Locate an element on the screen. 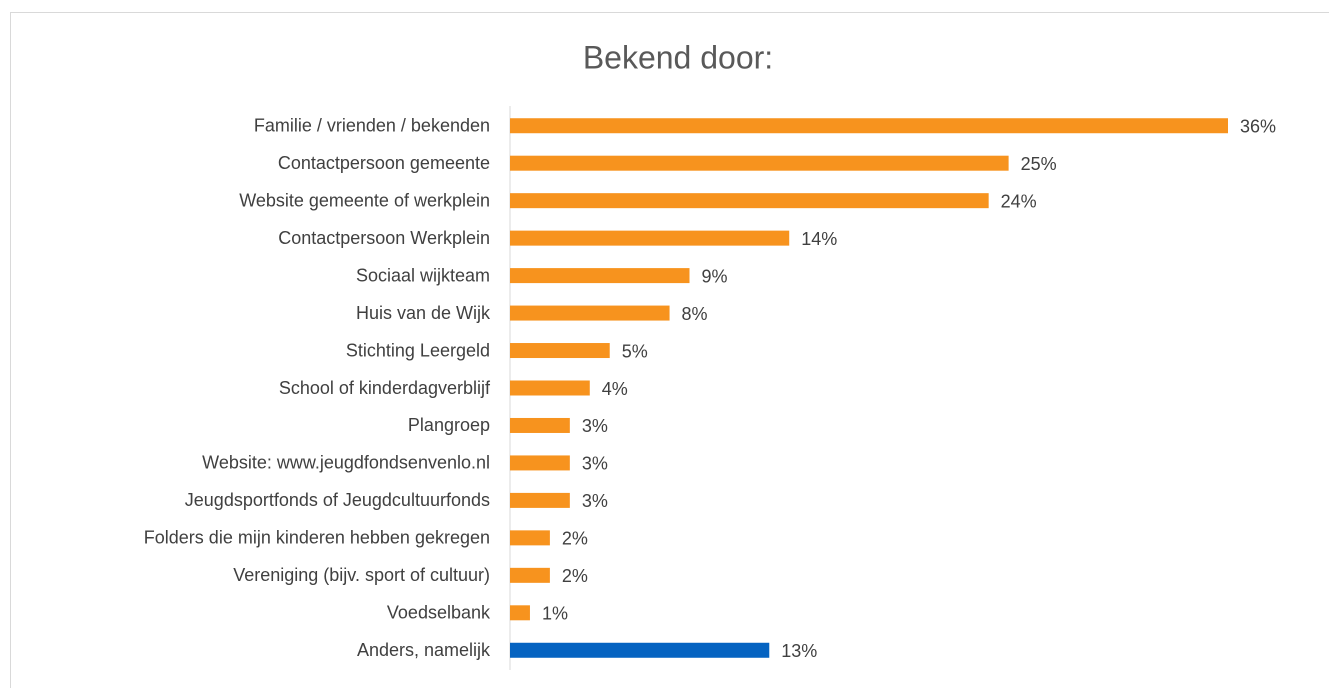 The image size is (1329, 688). value-label: 8% is located at coordinates (695, 314).